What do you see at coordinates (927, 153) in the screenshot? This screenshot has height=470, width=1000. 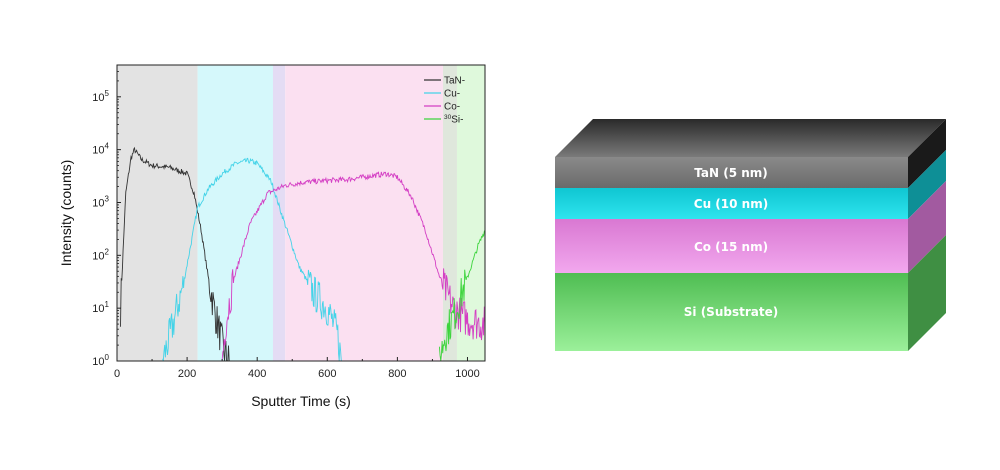 I see `stack-side-tan` at bounding box center [927, 153].